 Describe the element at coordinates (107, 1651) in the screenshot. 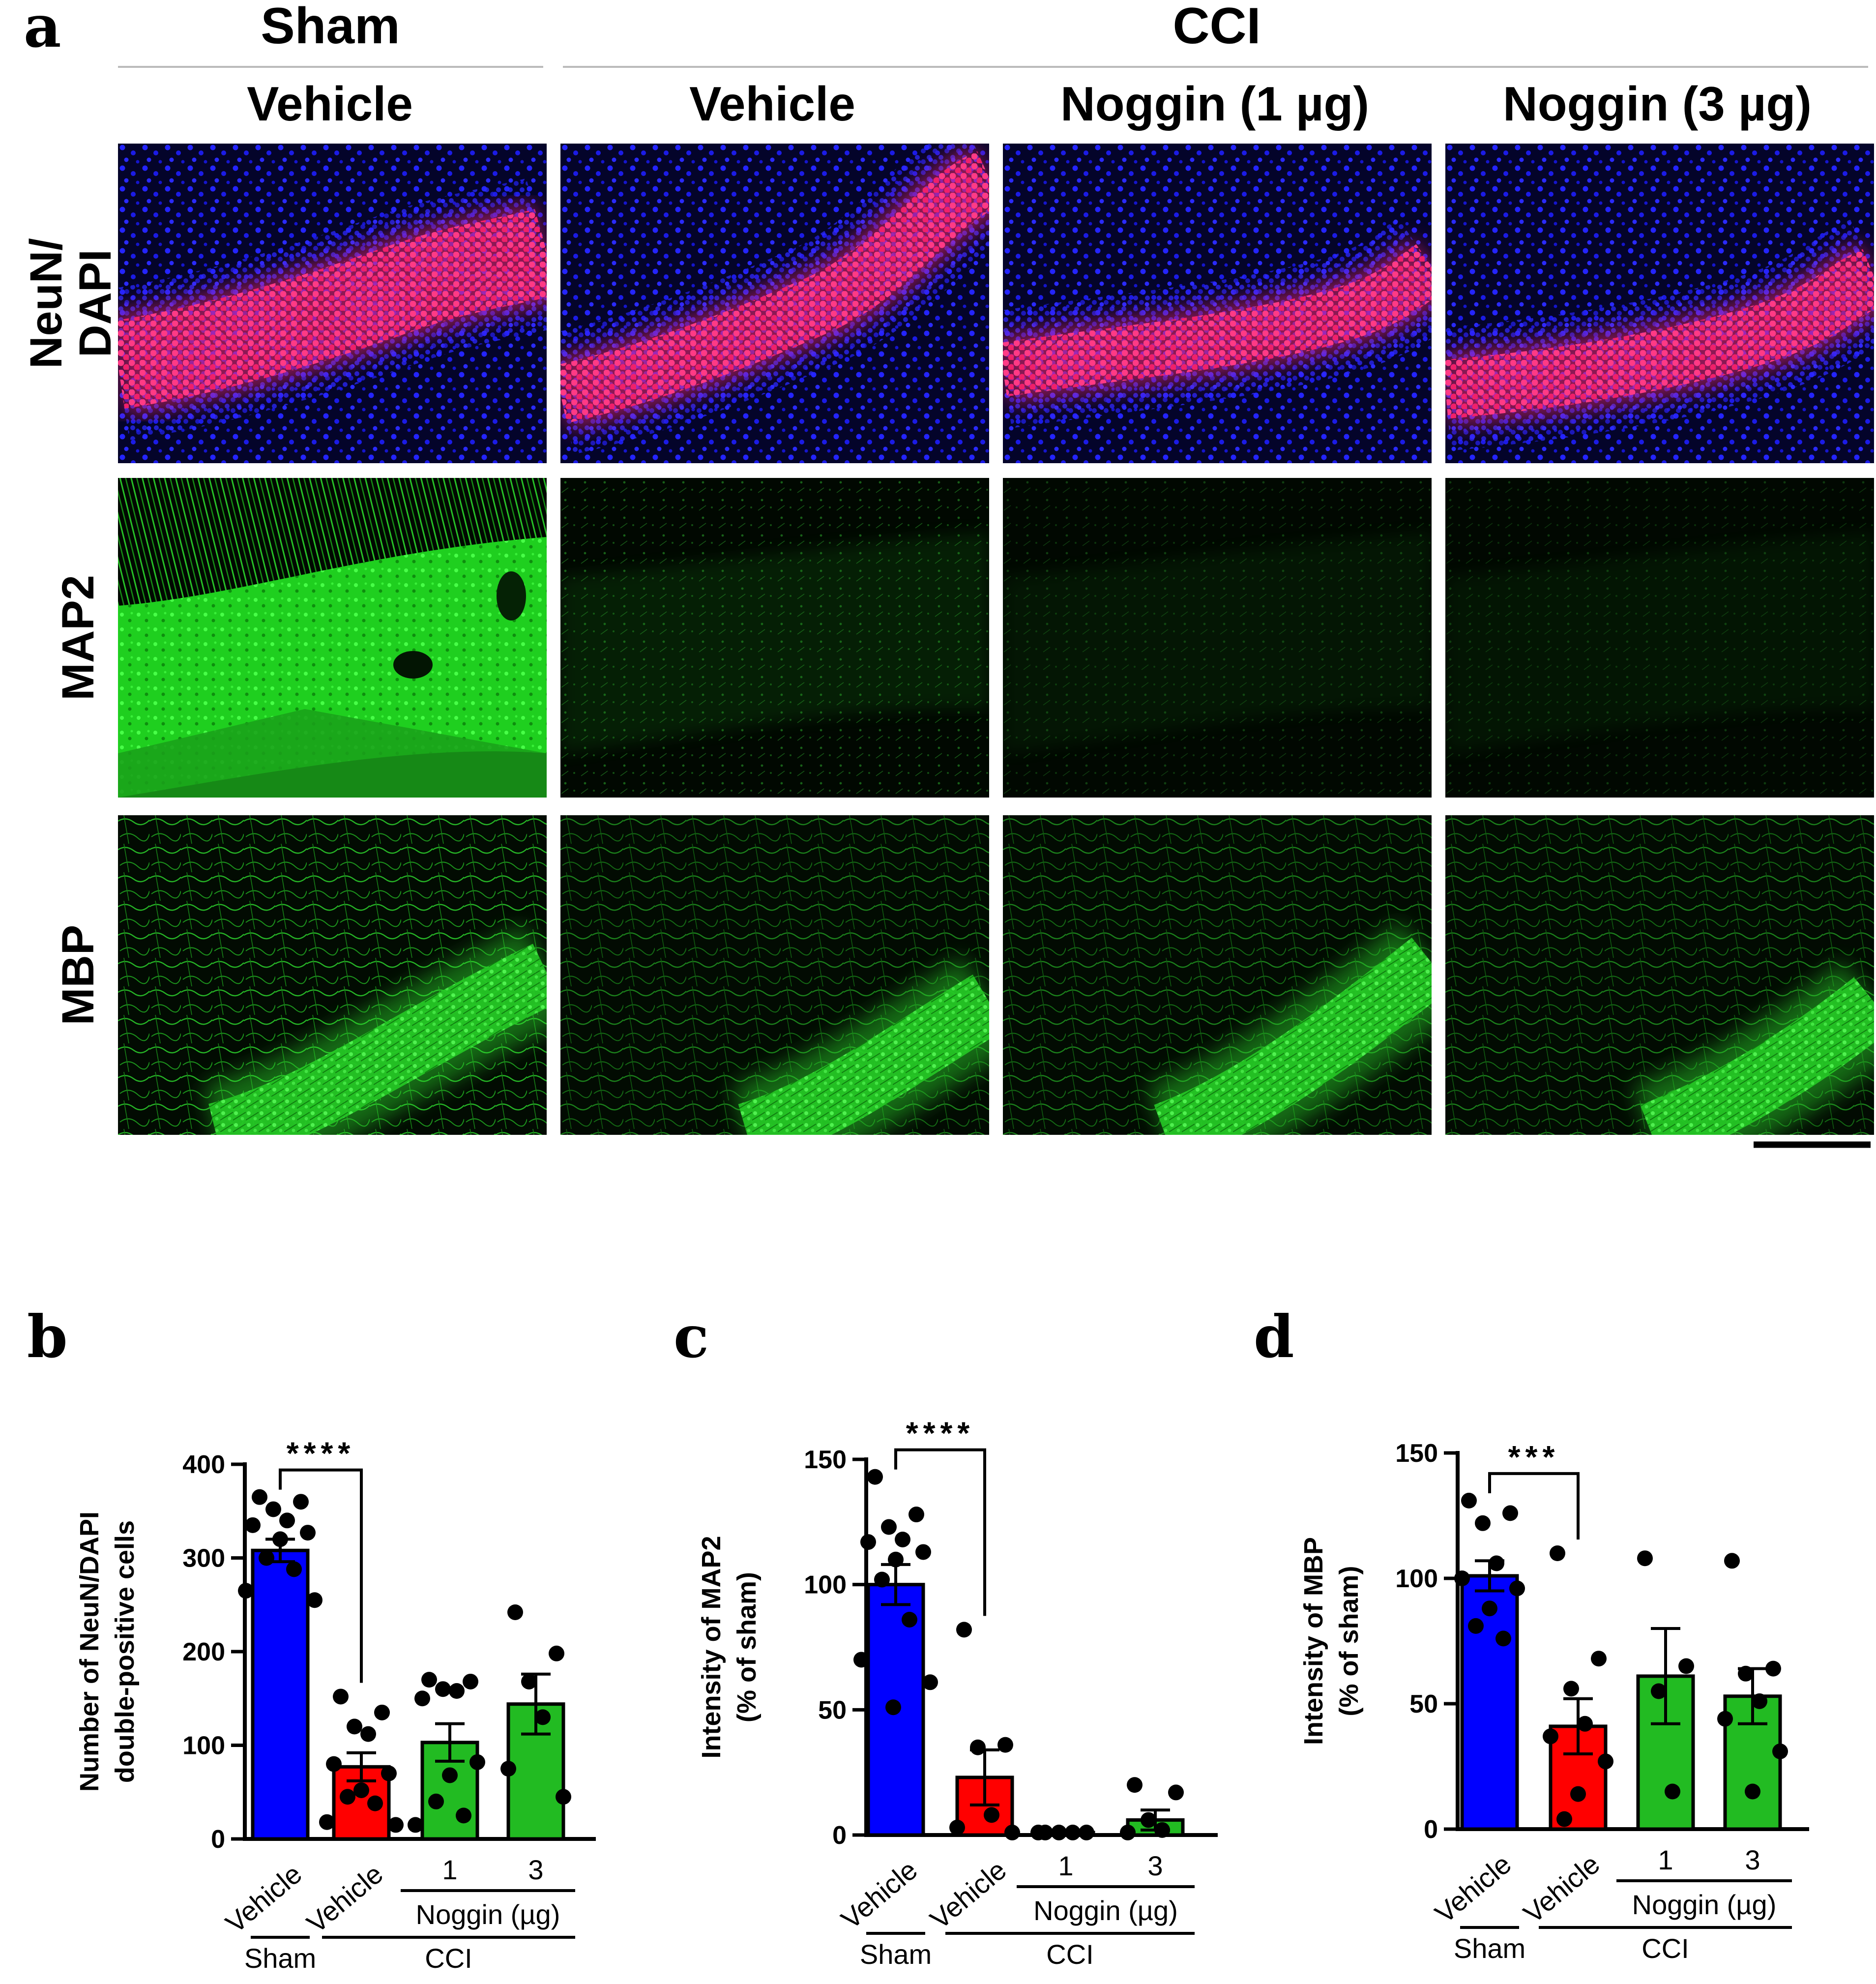

I see `y-axis-label: Number of NeuN/DAPI double-positive cells` at that location.